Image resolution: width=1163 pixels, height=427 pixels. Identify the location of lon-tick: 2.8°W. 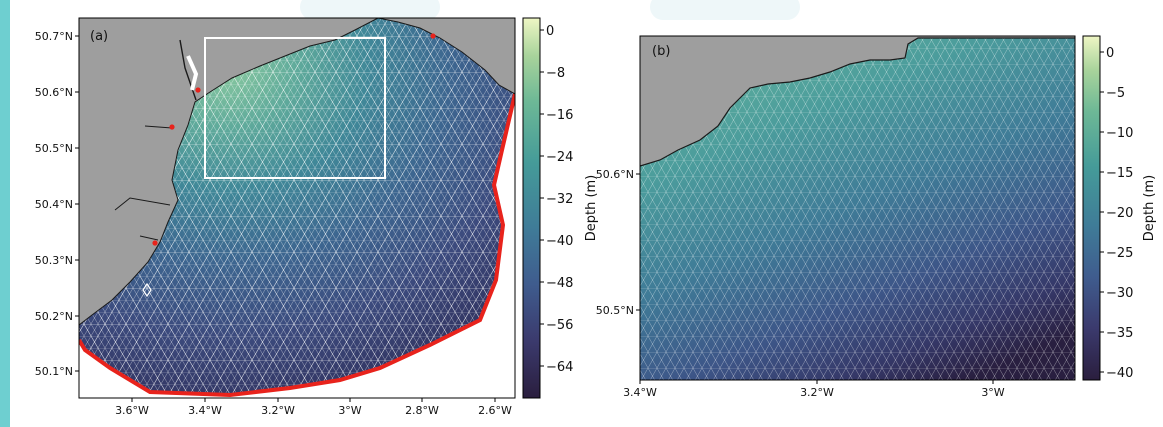
(422, 410).